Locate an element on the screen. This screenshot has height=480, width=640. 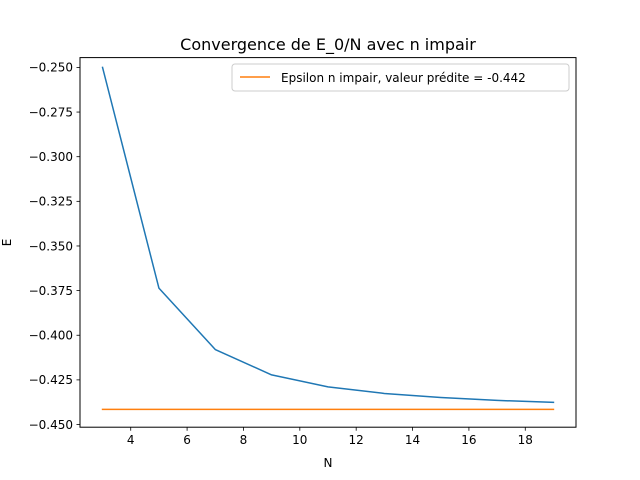
x-axis-label: N is located at coordinates (328, 463).